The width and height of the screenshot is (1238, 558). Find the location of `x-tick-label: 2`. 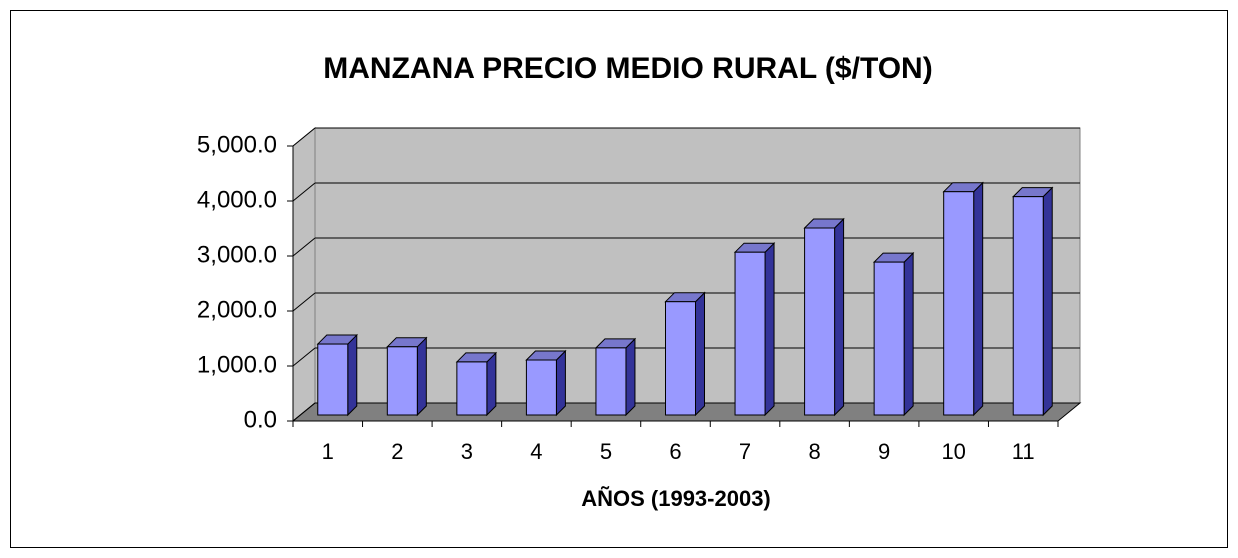

x-tick-label: 2 is located at coordinates (397, 451).